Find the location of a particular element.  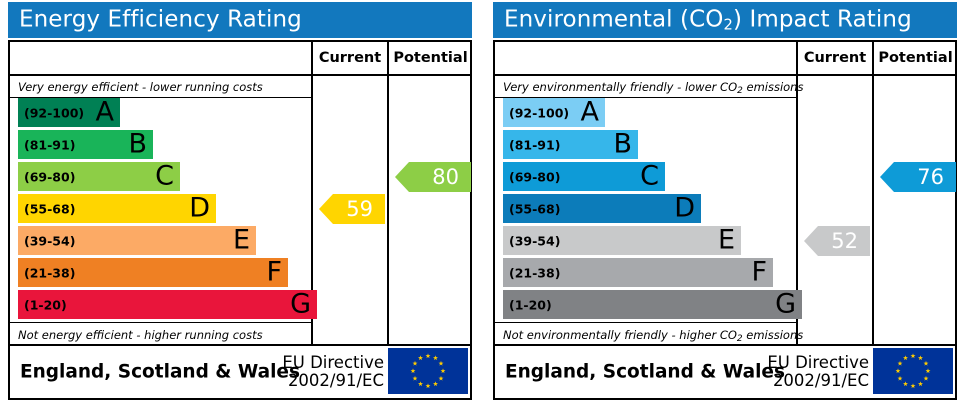

current-rating-arrow: 59 is located at coordinates (352, 209).